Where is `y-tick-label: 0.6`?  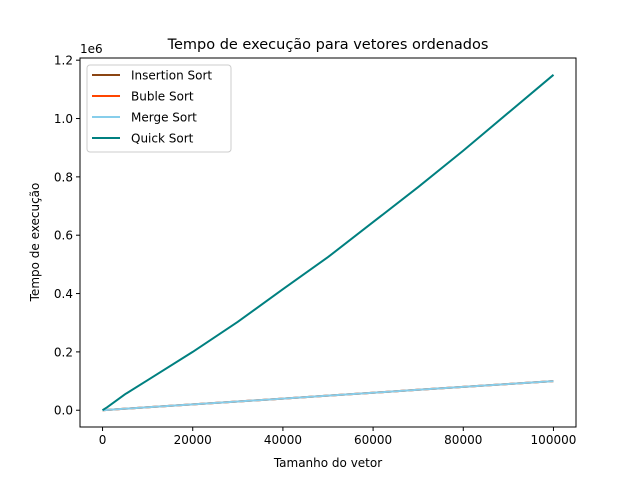
y-tick-label: 0.6 is located at coordinates (63, 236).